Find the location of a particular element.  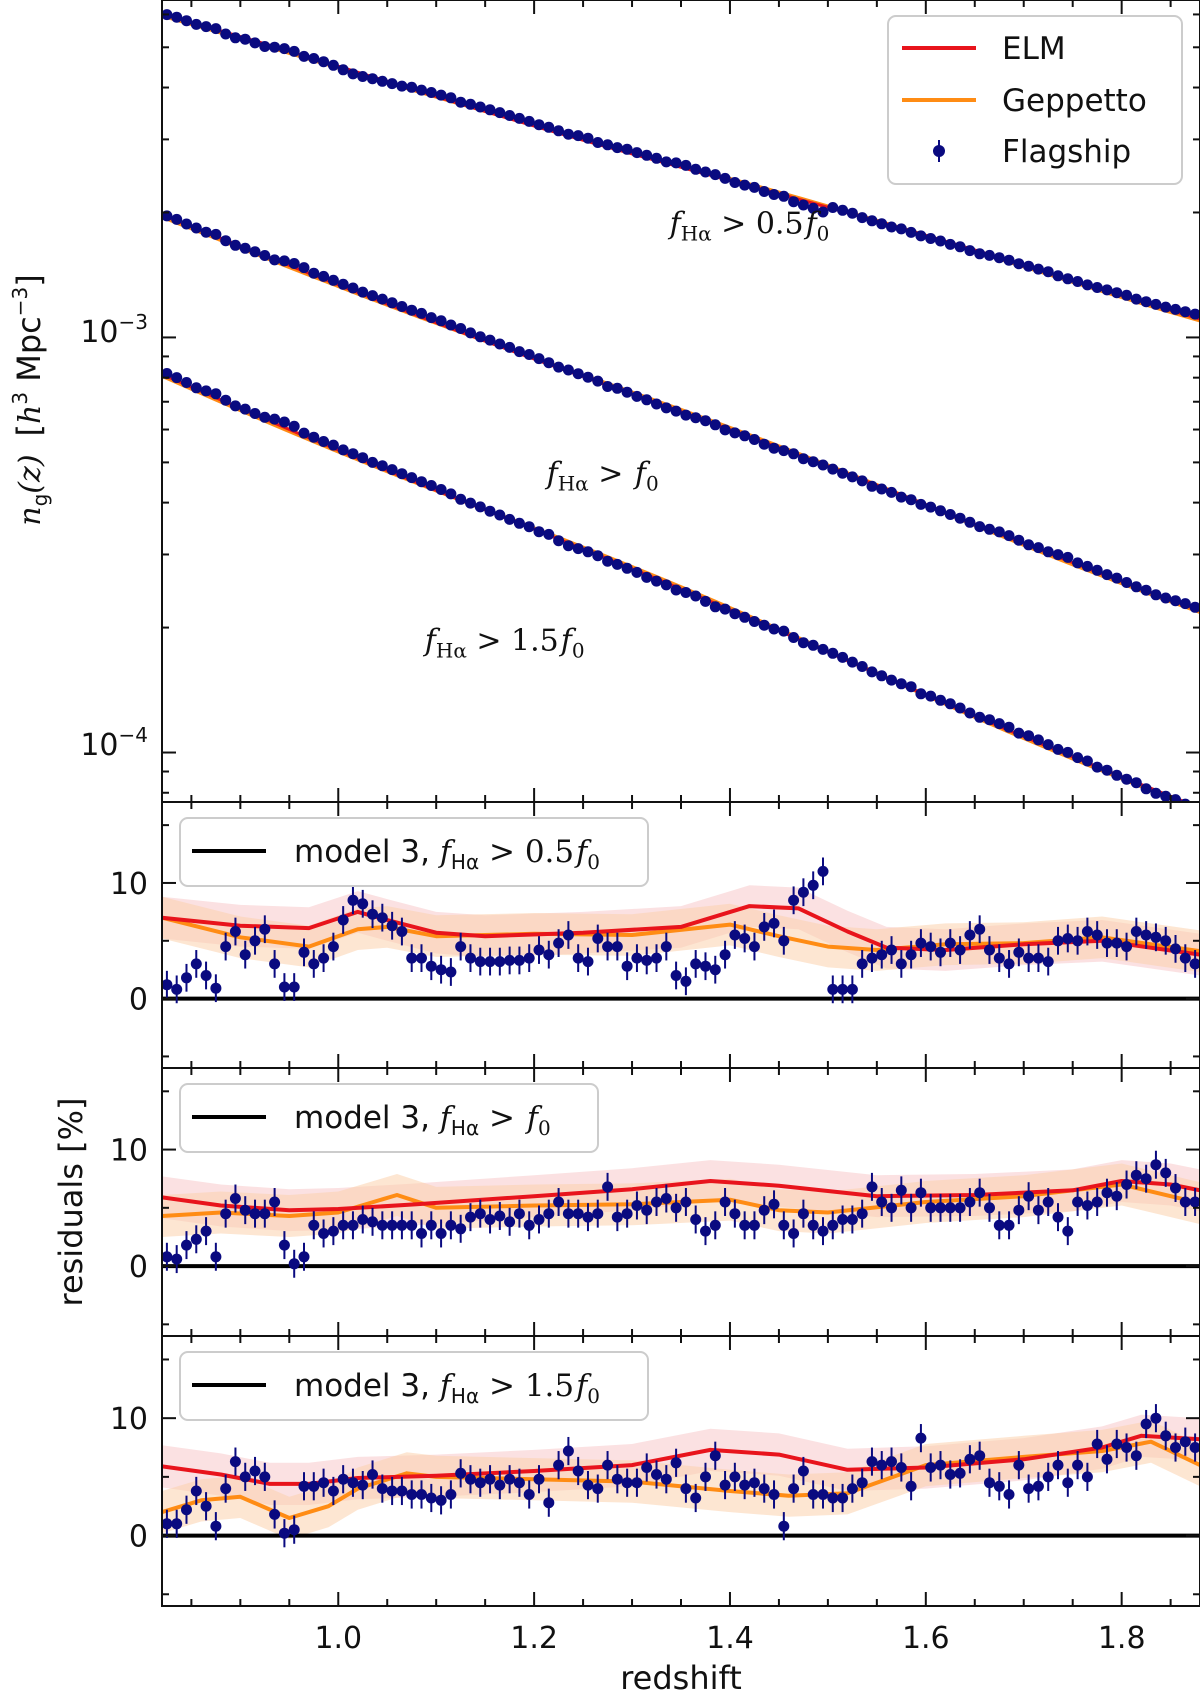

x-tick-label: 1.4 is located at coordinates (730, 1638).